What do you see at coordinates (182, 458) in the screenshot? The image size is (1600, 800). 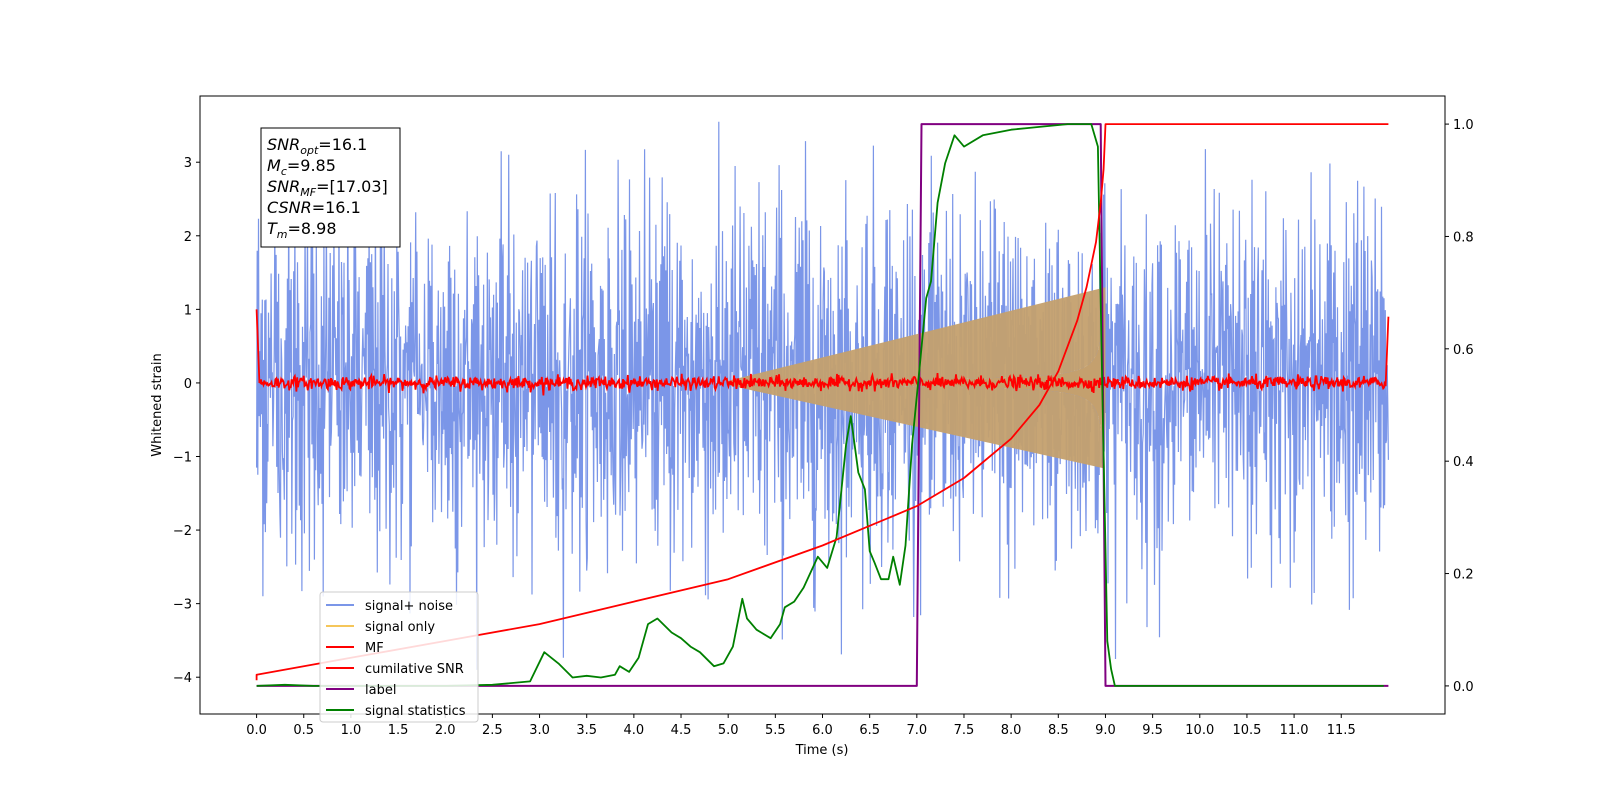 I see `y-tick-label-left: −1` at bounding box center [182, 458].